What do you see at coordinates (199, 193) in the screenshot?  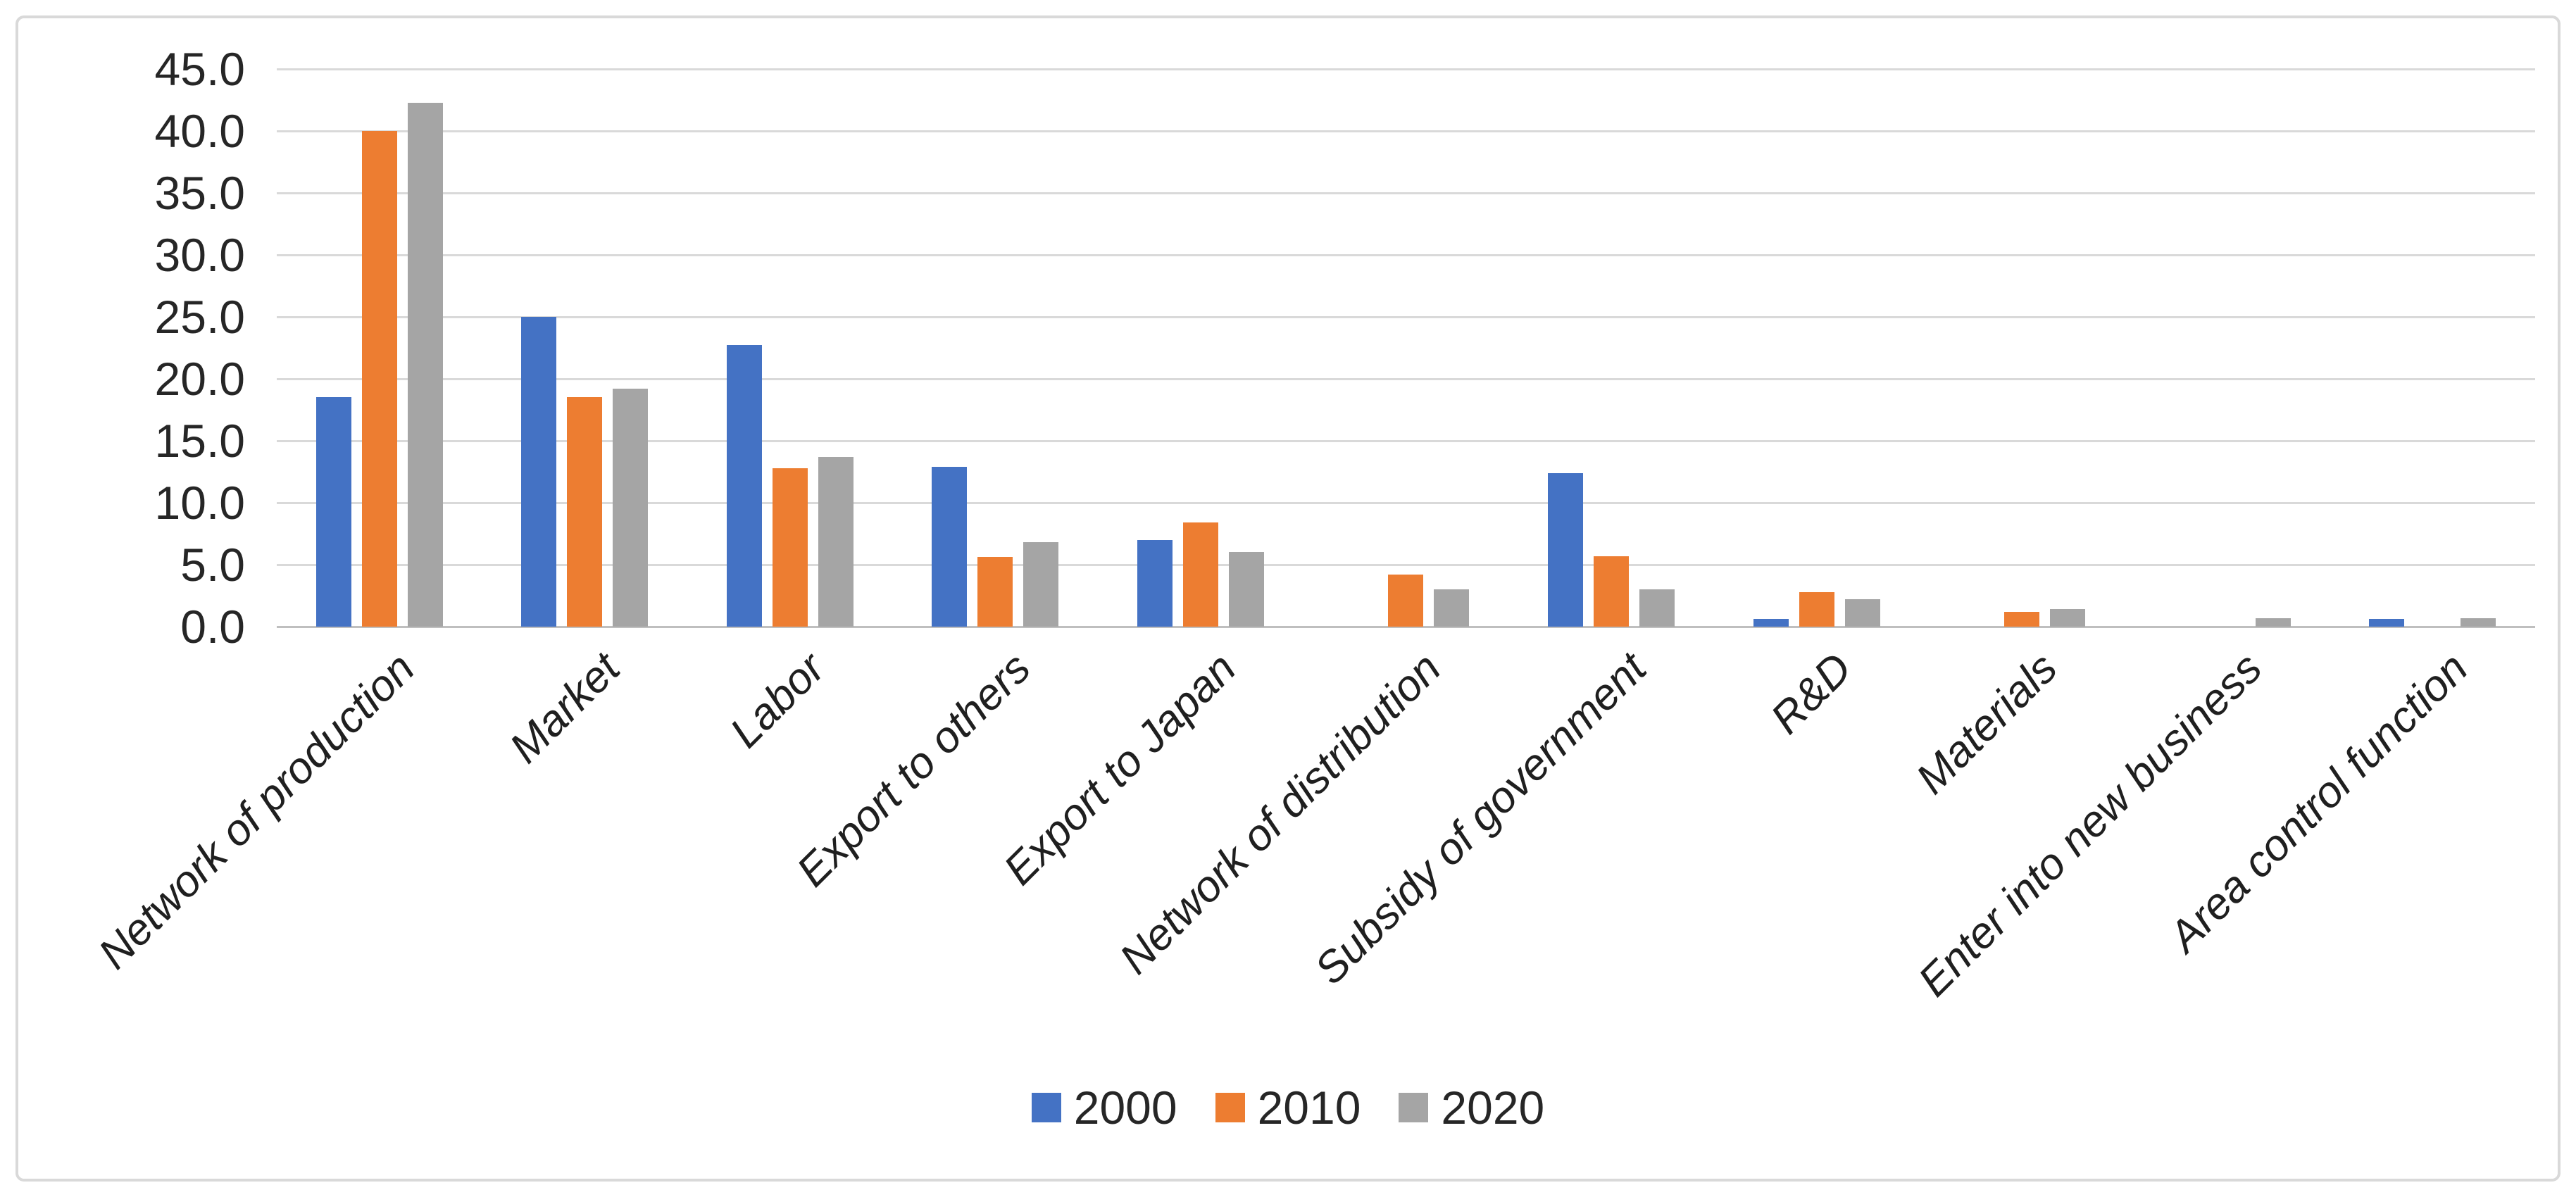 I see `y-tick-label: 35.0` at bounding box center [199, 193].